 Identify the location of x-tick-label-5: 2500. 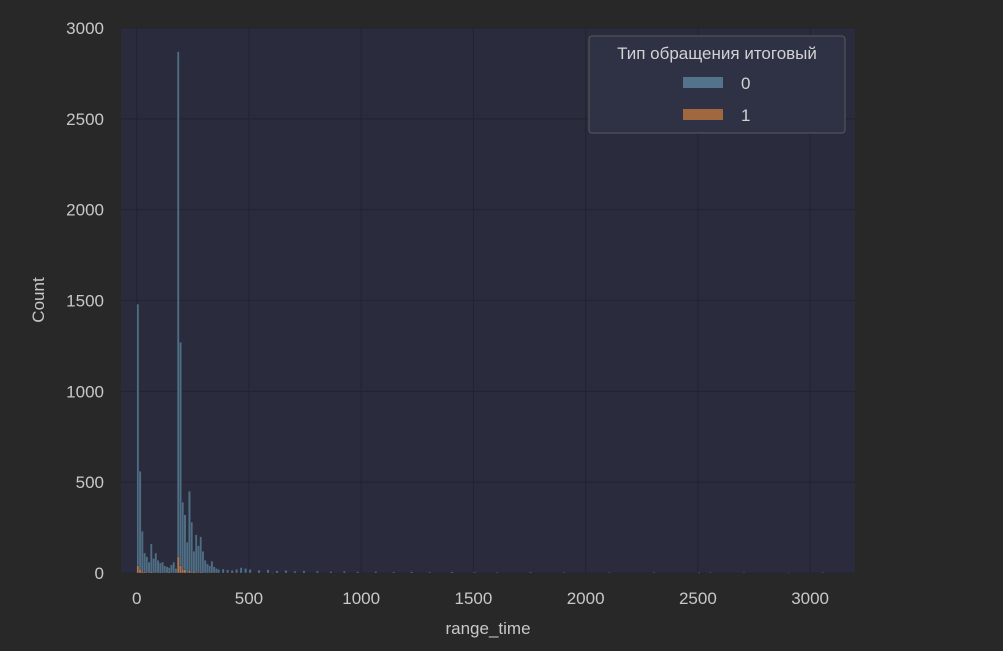
(698, 598).